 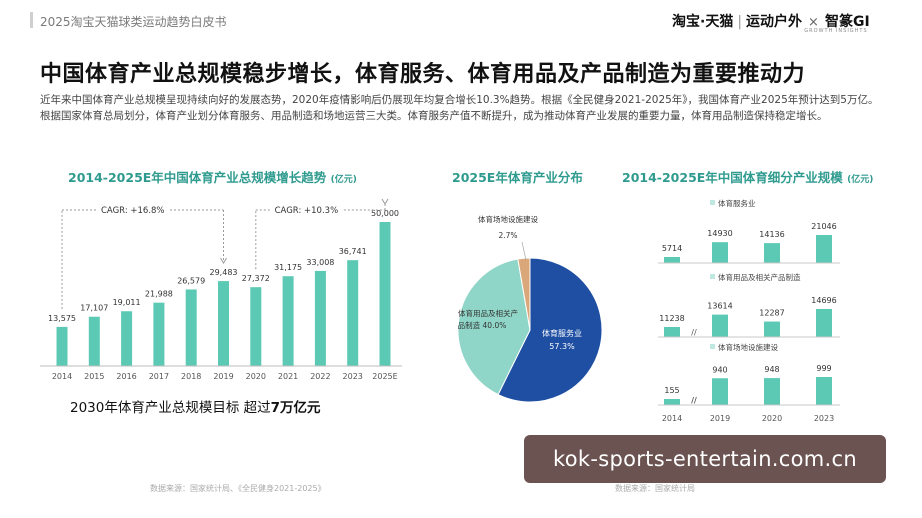 What do you see at coordinates (288, 267) in the screenshot?
I see `value-label-2021: 31,175` at bounding box center [288, 267].